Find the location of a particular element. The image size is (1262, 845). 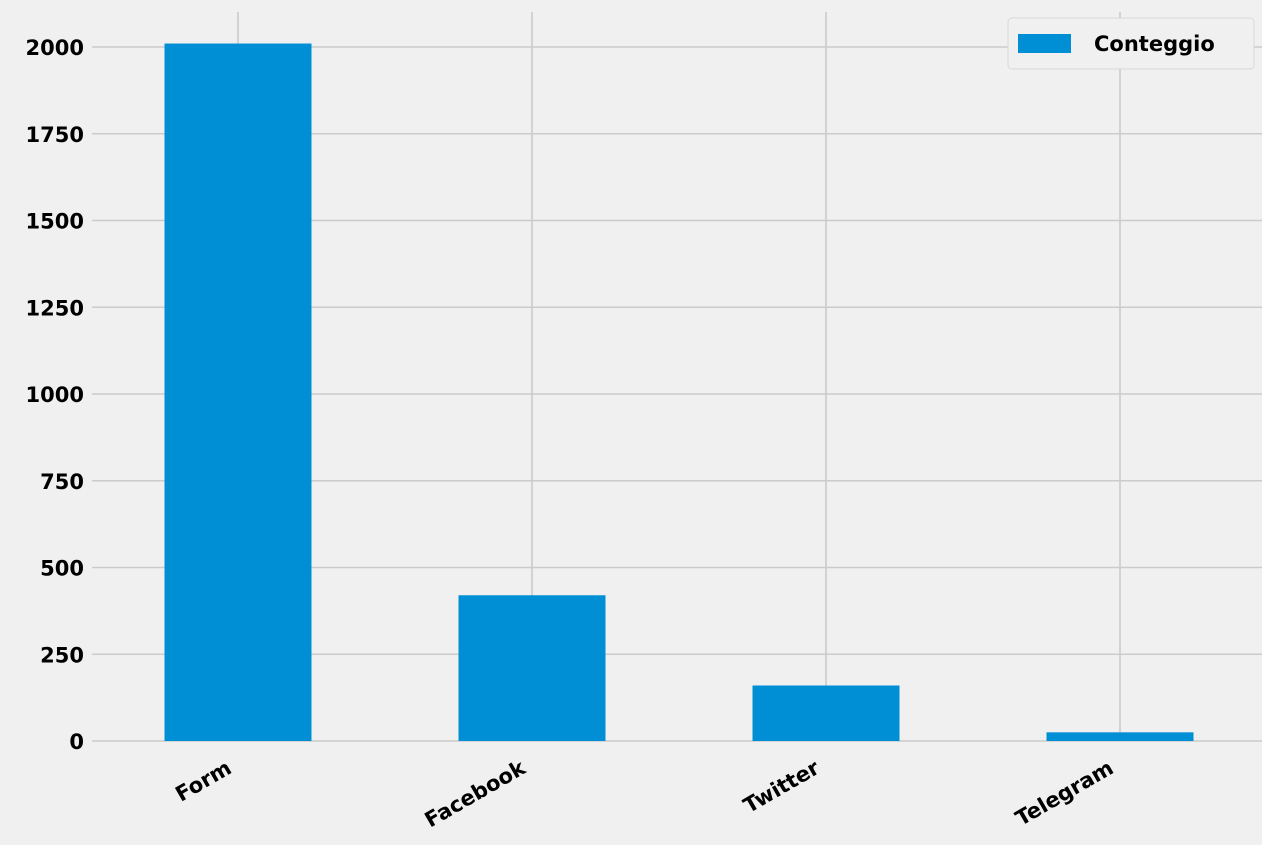

y-tick-label: 1250 is located at coordinates (55, 308).